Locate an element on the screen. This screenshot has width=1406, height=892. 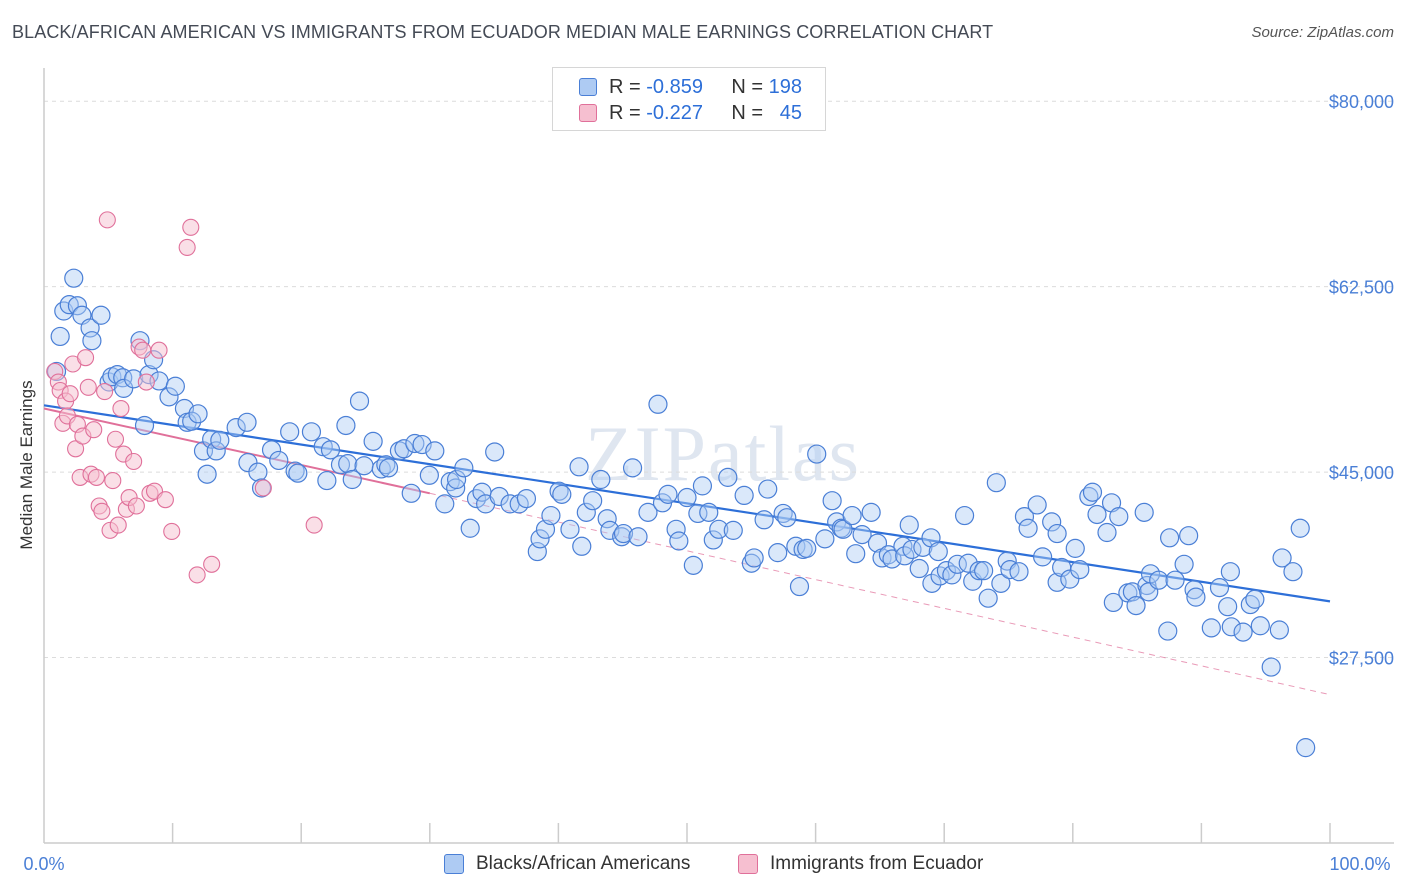
legend-label-ecuador: Immigrants from Ecuador is located at coordinates (877, 863).